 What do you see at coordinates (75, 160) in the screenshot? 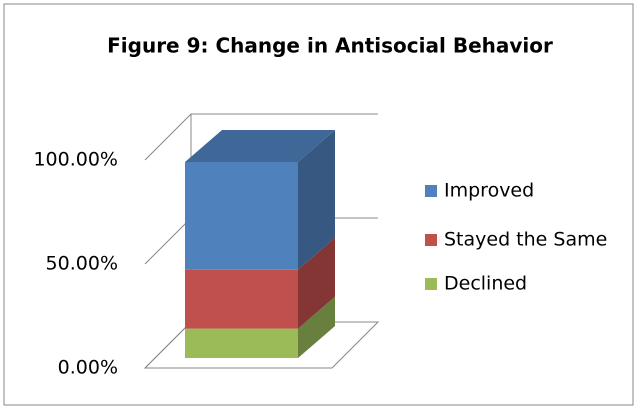
I see `y-tick-label: 100.00%` at bounding box center [75, 160].